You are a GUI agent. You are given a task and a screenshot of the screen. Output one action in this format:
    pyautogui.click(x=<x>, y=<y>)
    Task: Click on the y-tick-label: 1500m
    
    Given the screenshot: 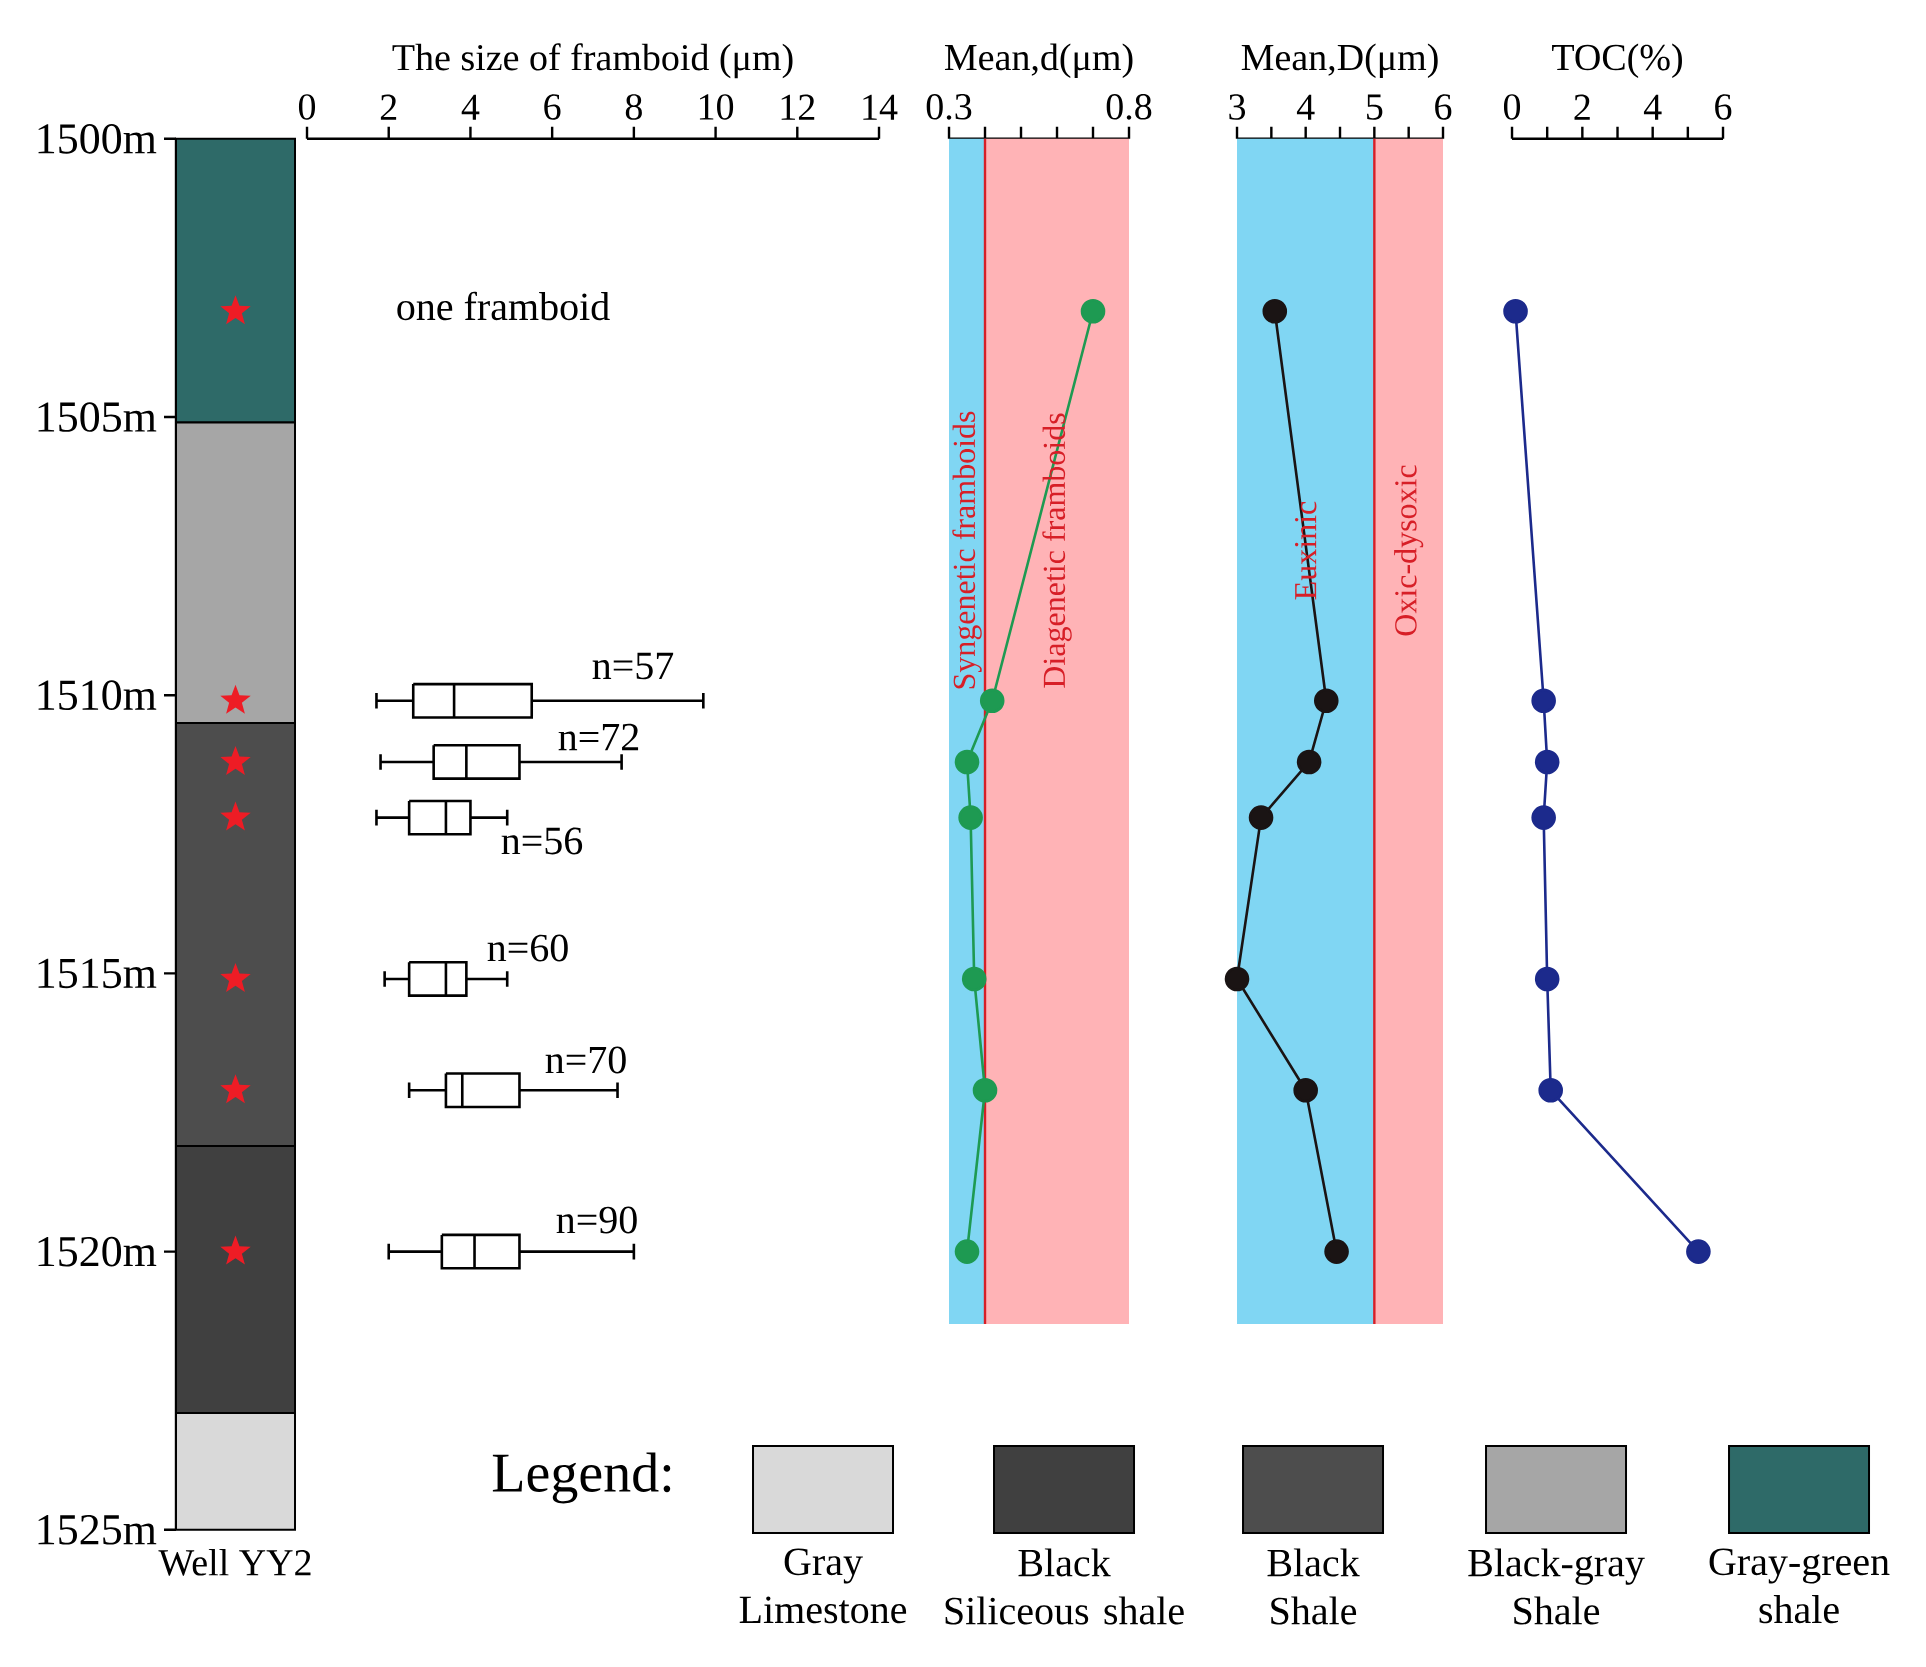 What is the action you would take?
    pyautogui.click(x=97, y=138)
    